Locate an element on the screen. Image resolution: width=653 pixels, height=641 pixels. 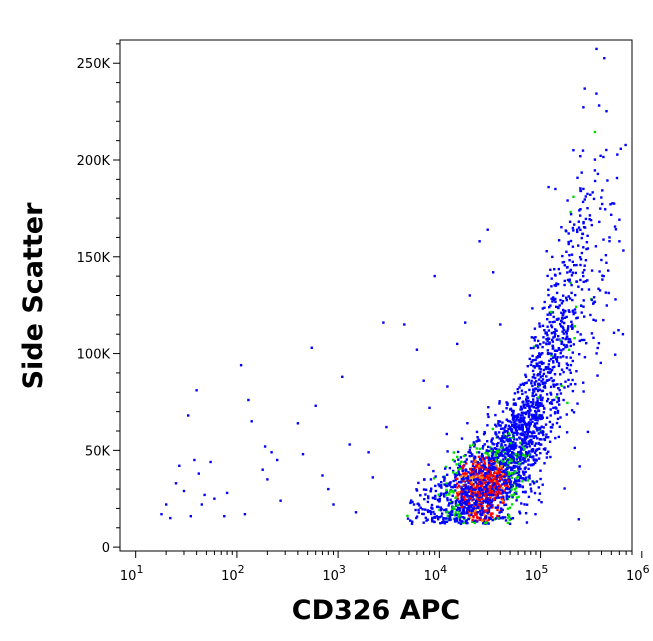
y-tick-label-4: 200K is located at coordinates (94, 161).